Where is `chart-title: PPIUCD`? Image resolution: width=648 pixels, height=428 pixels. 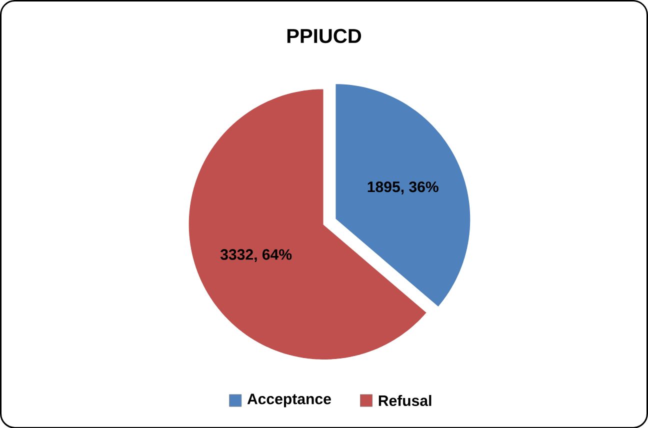 chart-title: PPIUCD is located at coordinates (324, 35).